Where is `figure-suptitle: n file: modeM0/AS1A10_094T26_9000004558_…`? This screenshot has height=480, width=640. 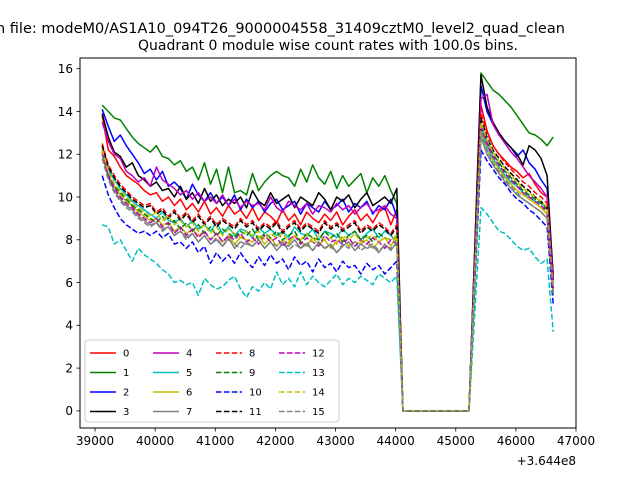
figure-suptitle: n file: modeM0/AS1A10_094T26_9000004558_… is located at coordinates (282, 29).